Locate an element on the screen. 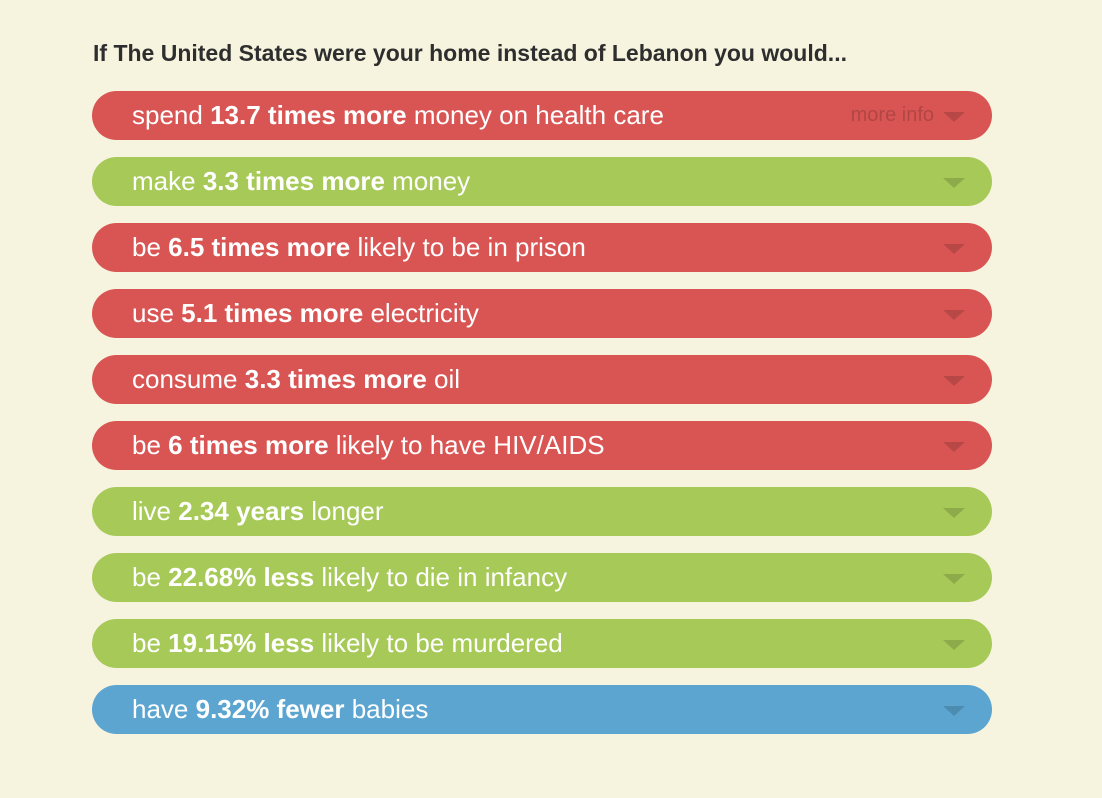  comparison-item: be 22.68% less likely to die in infancy is located at coordinates (542, 577).